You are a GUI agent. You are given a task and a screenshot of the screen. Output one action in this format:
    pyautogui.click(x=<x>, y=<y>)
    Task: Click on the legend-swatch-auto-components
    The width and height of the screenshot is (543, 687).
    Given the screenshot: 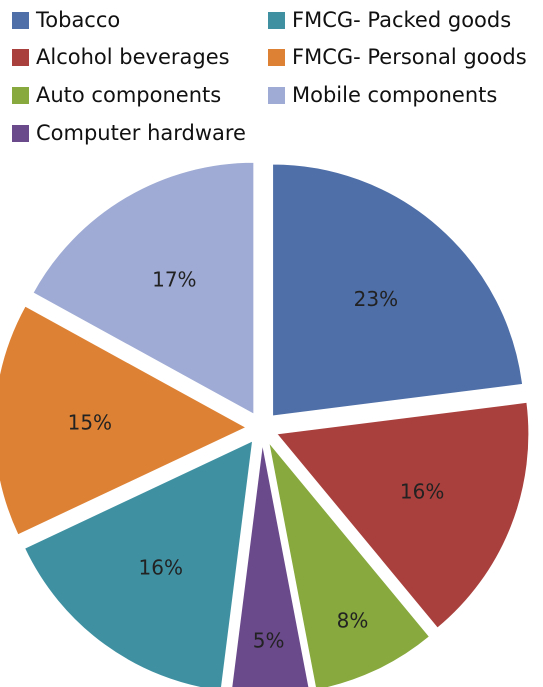 What is the action you would take?
    pyautogui.click(x=20, y=95)
    